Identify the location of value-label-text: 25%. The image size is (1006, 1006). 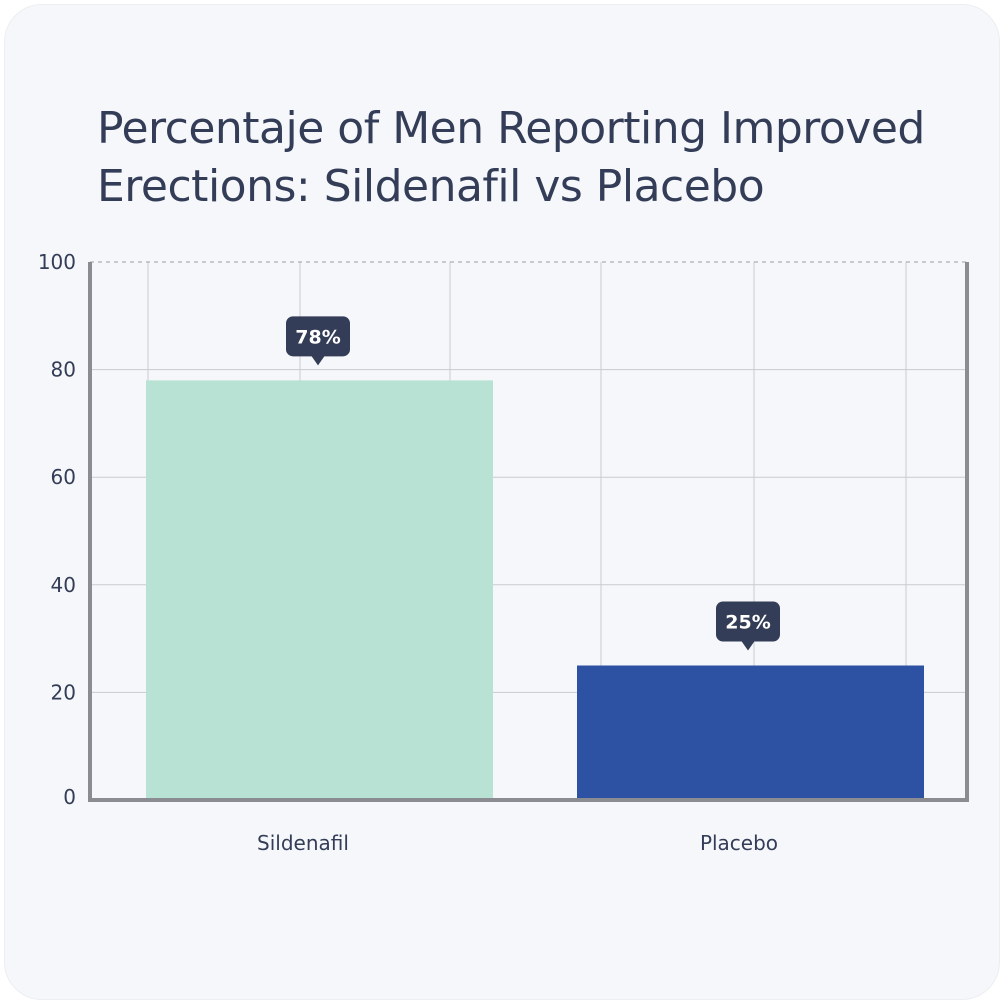
(747, 623).